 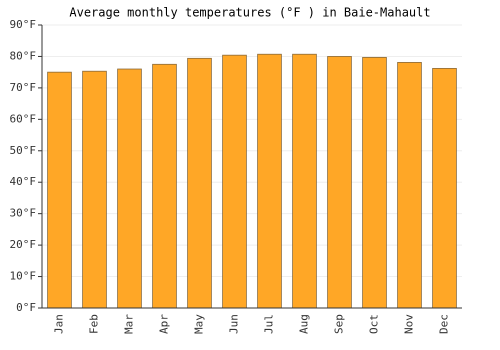 I want to click on x-tick-label: Jul, so click(x=269, y=324).